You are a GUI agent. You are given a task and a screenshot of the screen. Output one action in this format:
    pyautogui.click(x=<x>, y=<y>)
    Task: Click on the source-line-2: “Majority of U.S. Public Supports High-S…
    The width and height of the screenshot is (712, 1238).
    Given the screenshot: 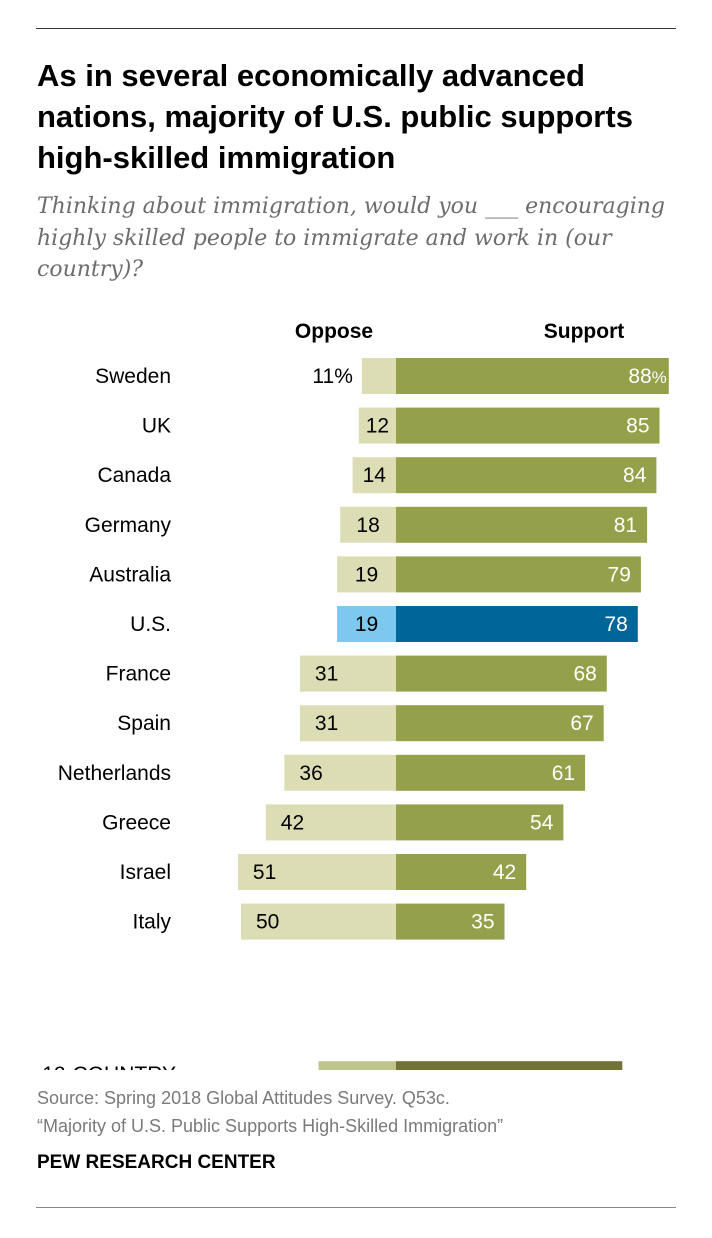 What is the action you would take?
    pyautogui.click(x=270, y=1126)
    